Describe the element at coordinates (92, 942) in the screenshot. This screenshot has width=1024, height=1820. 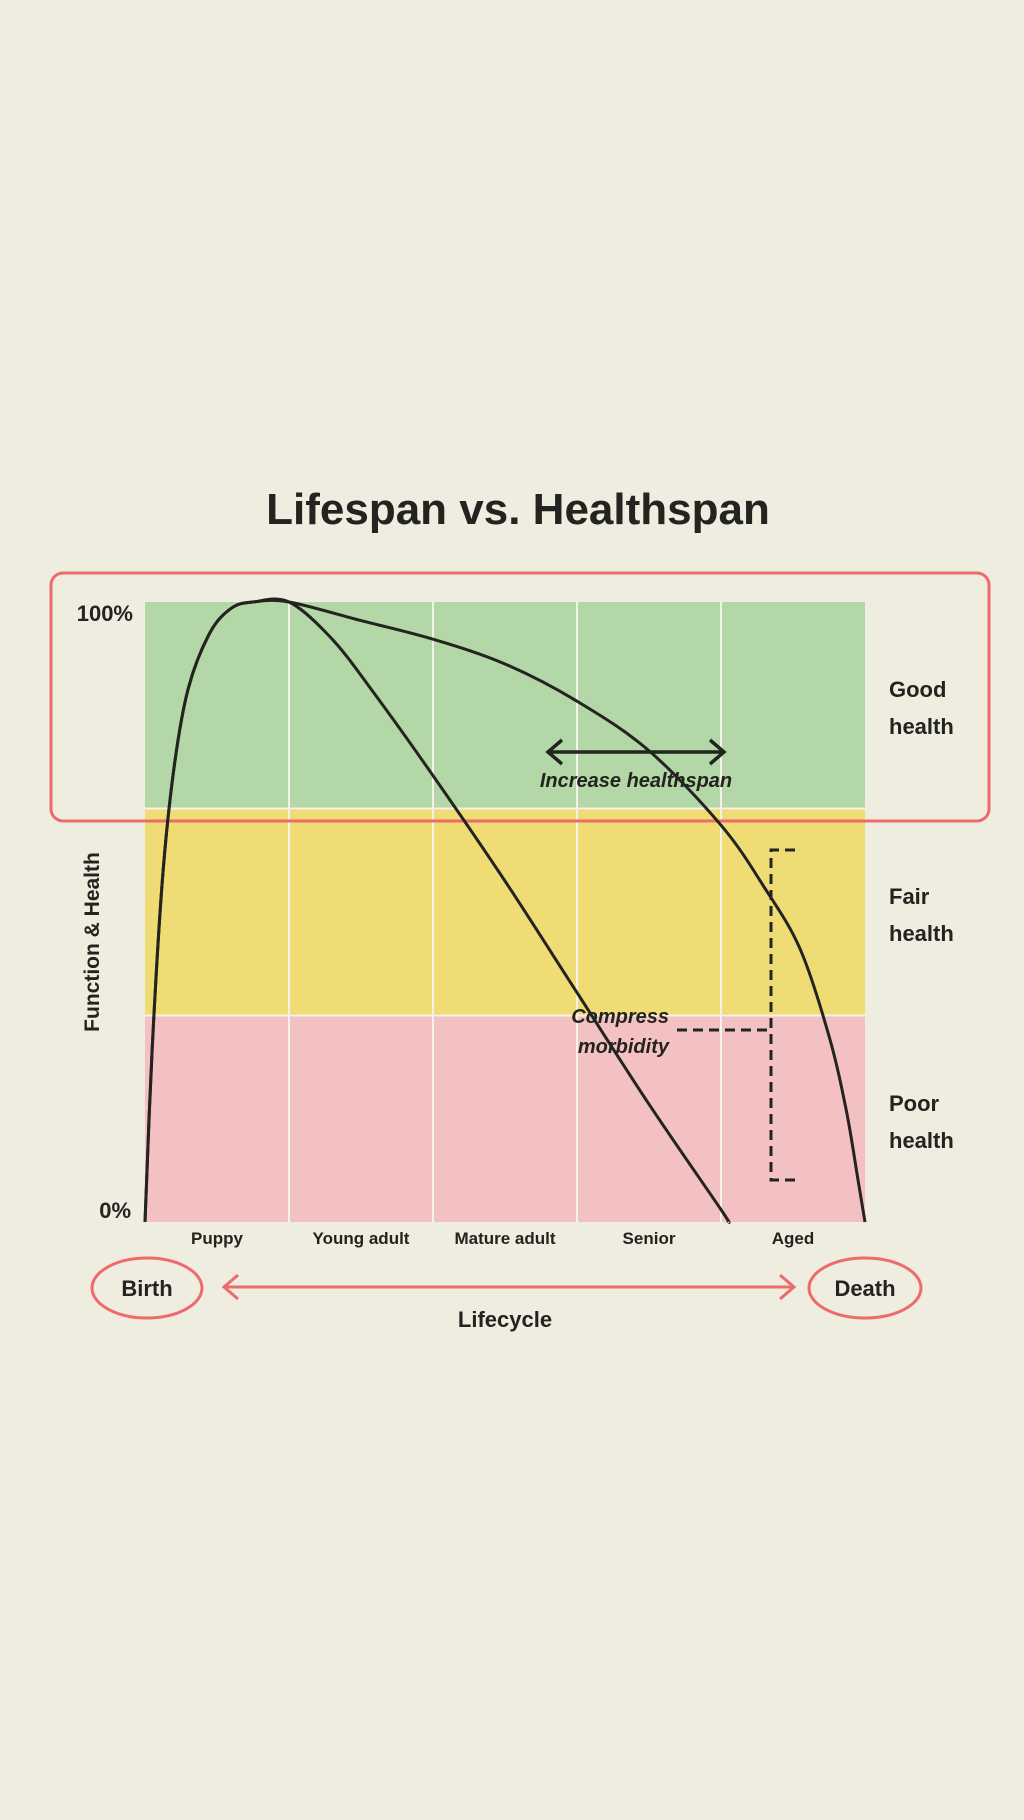
I see `y-axis-label: Function & Health` at that location.